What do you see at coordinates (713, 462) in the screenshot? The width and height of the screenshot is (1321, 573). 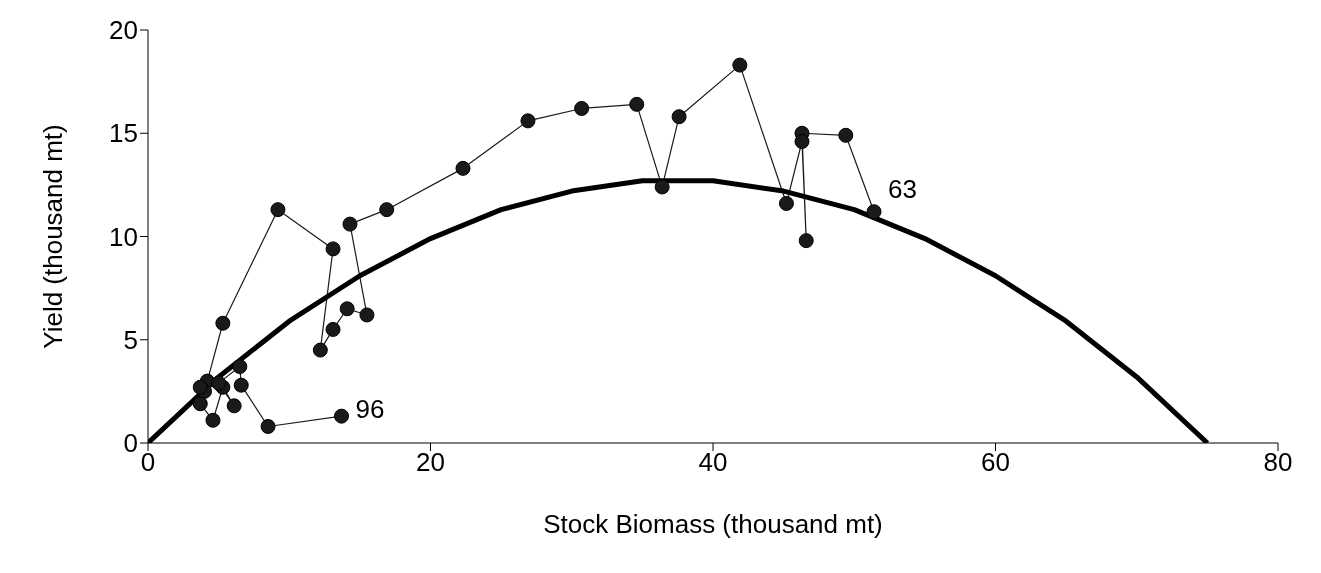 I see `x-tick-label: 40` at bounding box center [713, 462].